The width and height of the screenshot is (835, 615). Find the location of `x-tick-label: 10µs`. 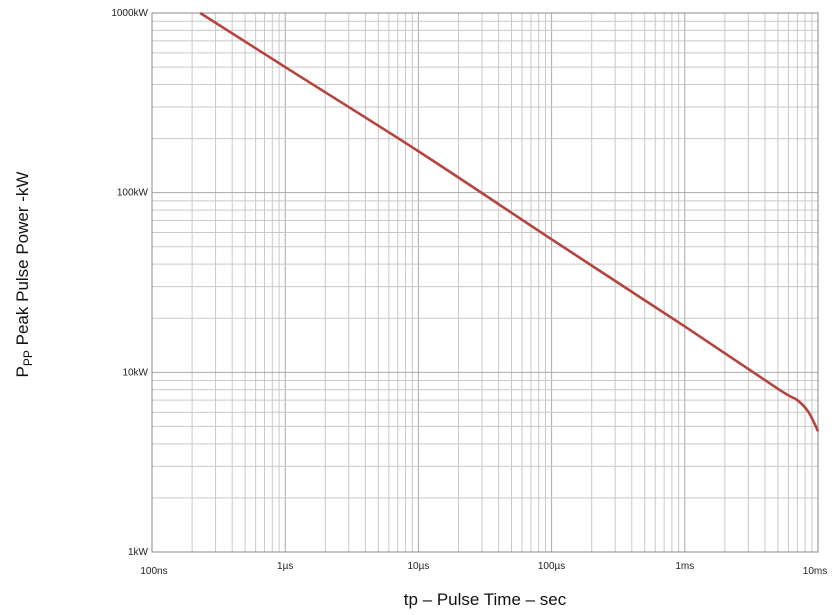

x-tick-label: 10µs is located at coordinates (418, 566).